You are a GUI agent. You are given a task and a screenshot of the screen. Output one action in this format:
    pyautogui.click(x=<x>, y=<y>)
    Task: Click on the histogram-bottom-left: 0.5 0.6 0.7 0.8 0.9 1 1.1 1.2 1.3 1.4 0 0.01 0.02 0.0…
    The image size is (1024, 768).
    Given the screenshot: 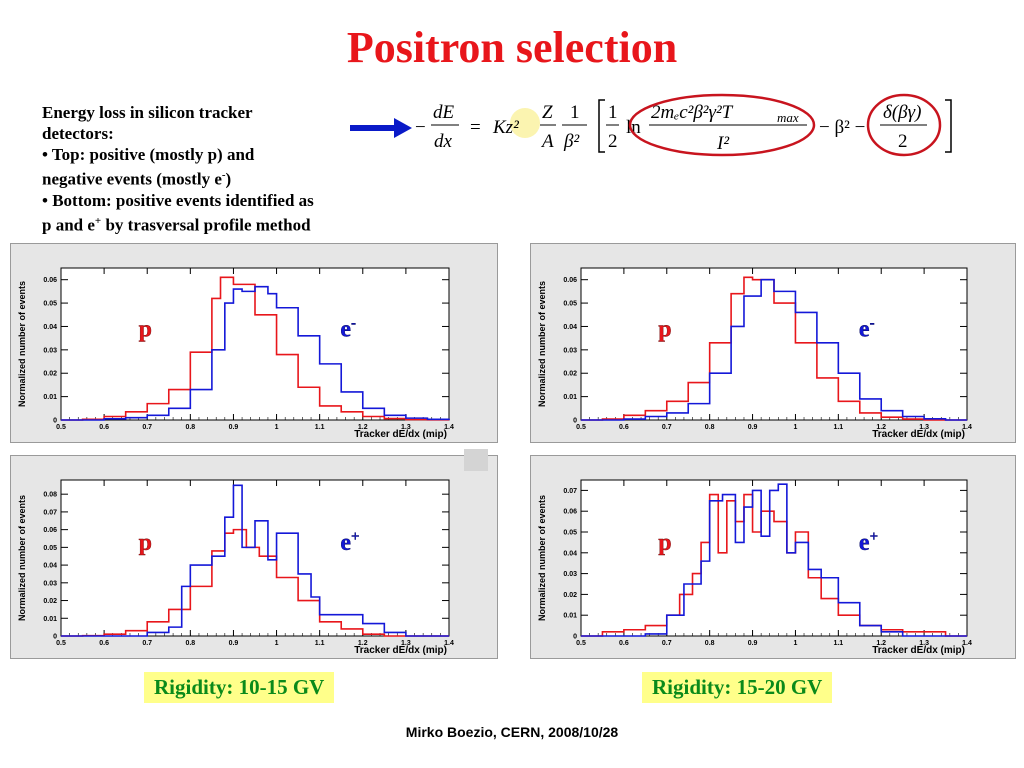 What is the action you would take?
    pyautogui.click(x=254, y=557)
    